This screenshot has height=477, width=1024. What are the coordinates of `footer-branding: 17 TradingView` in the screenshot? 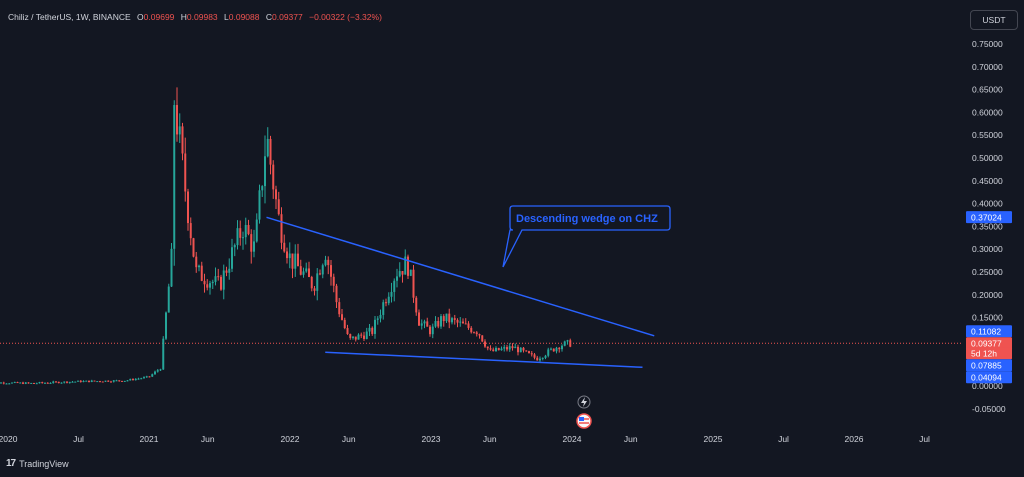 It's located at (37, 463).